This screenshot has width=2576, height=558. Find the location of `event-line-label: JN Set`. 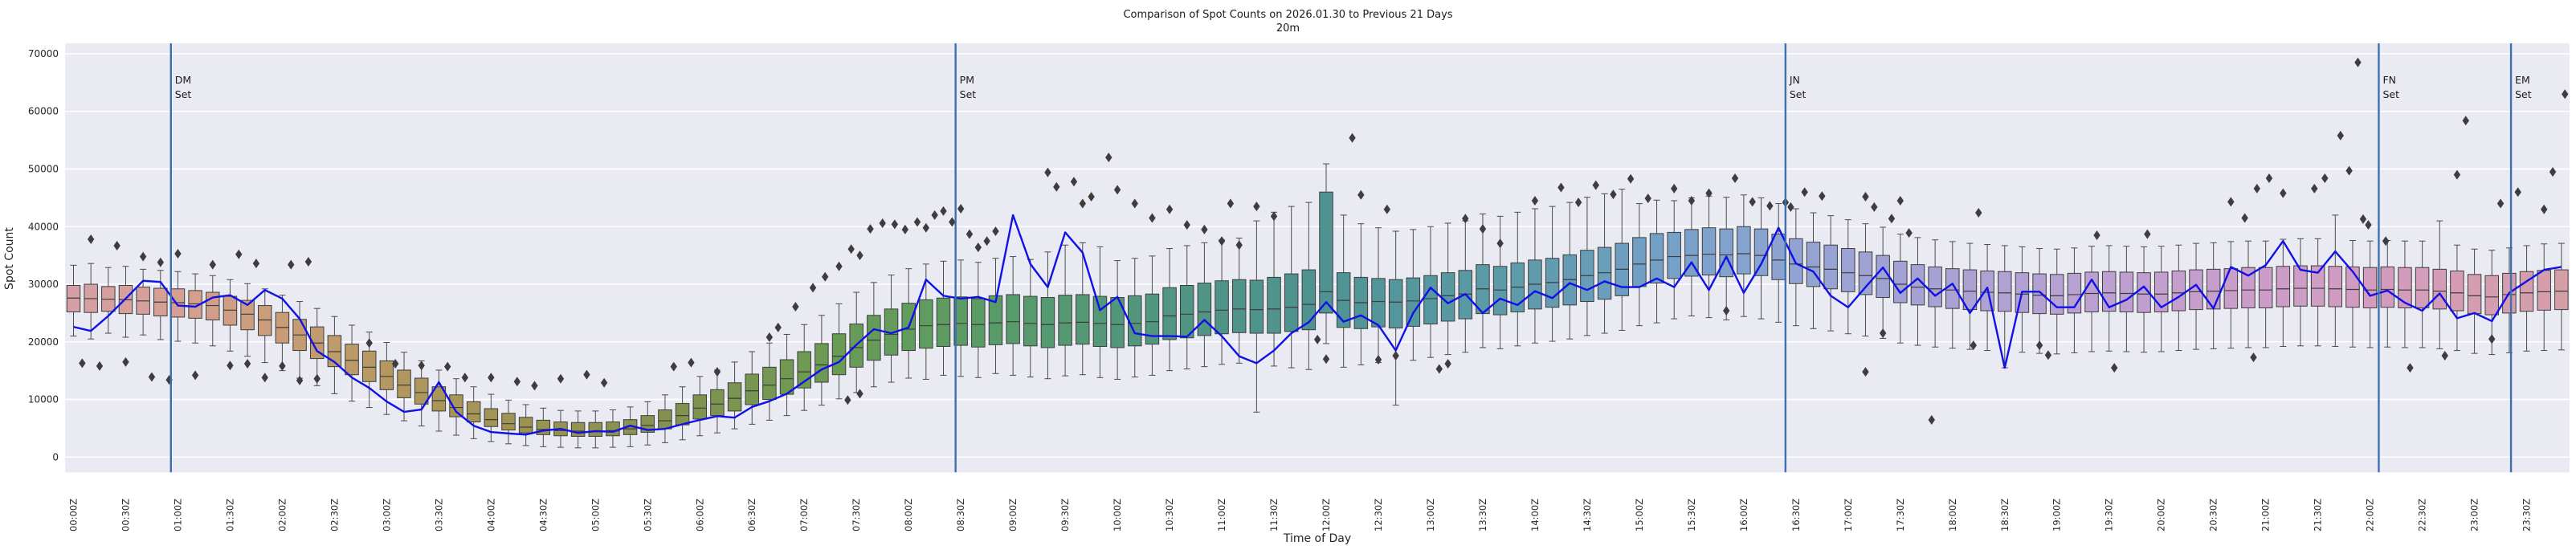

event-line-label: JN Set is located at coordinates (1797, 87).